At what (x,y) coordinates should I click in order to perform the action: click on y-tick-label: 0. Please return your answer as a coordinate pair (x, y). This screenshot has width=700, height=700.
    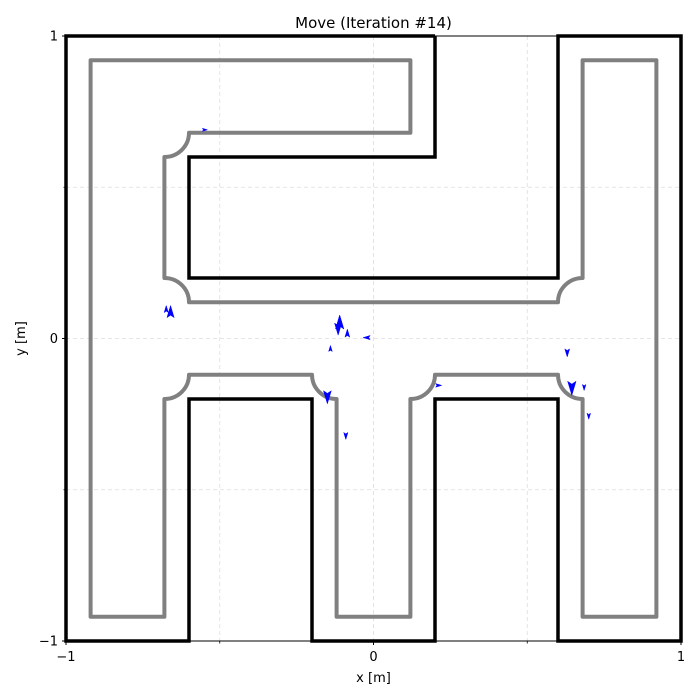
    Looking at the image, I should click on (54, 339).